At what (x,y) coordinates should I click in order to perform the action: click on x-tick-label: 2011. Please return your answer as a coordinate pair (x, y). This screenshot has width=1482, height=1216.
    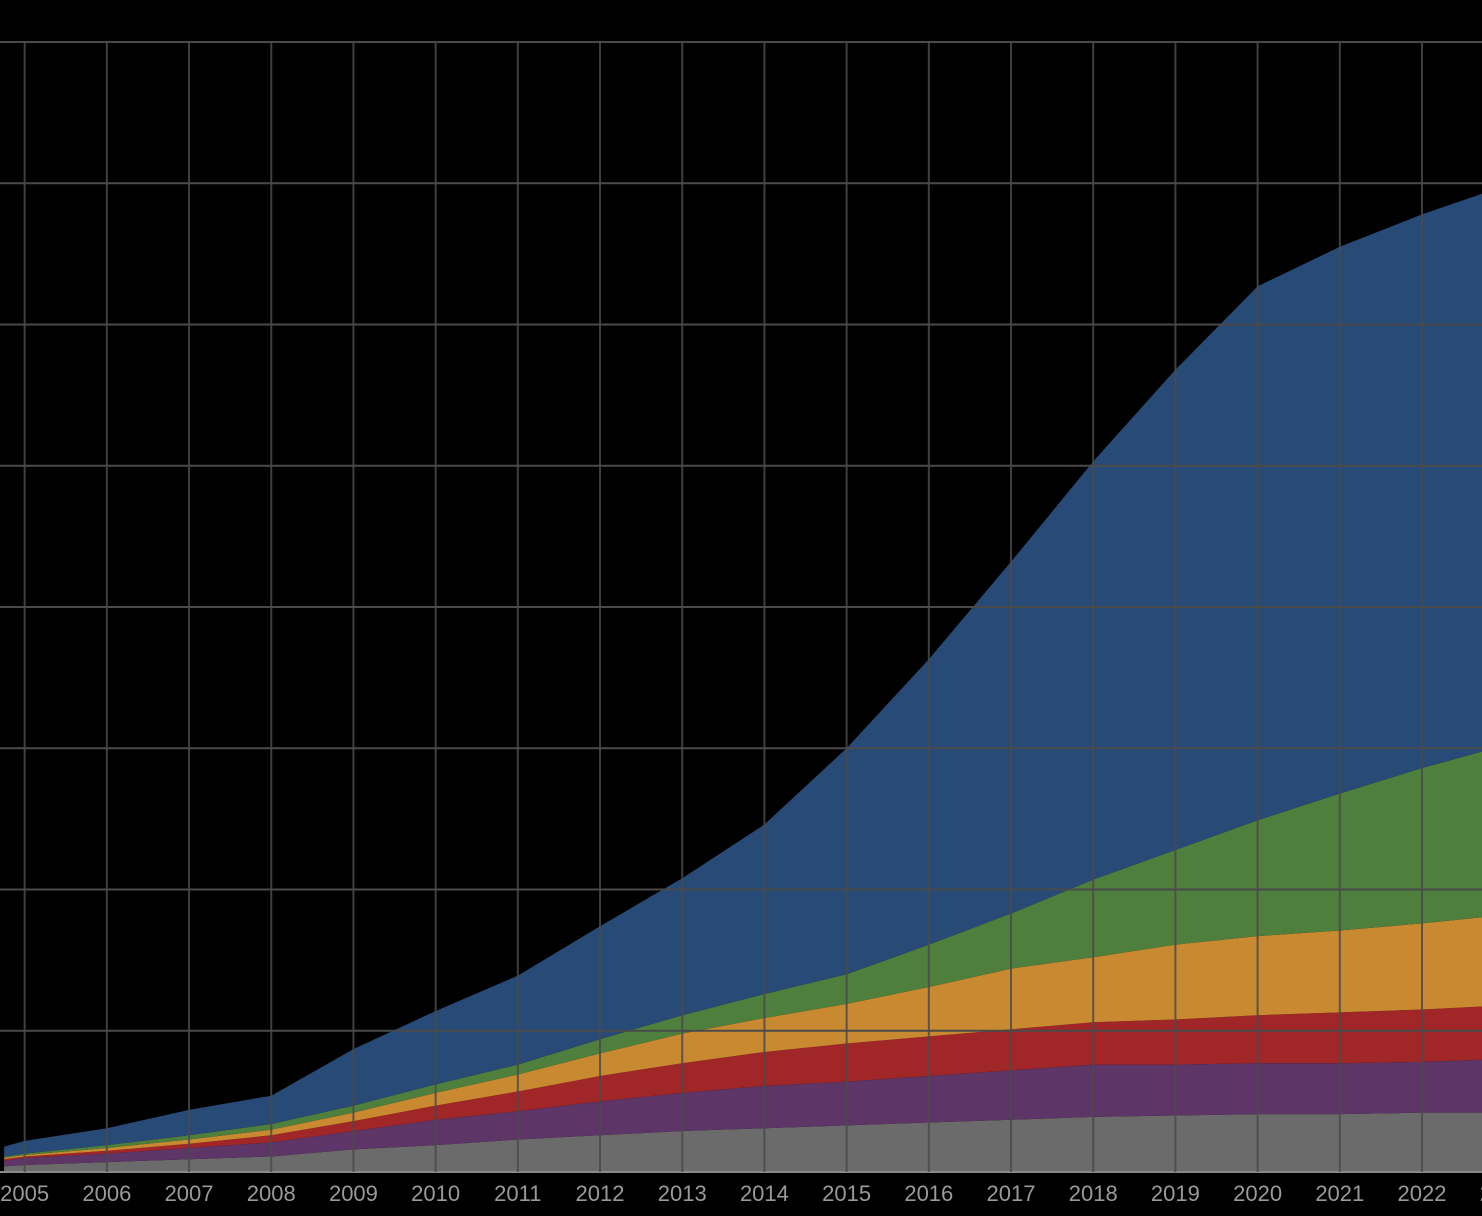
    Looking at the image, I should click on (517, 1193).